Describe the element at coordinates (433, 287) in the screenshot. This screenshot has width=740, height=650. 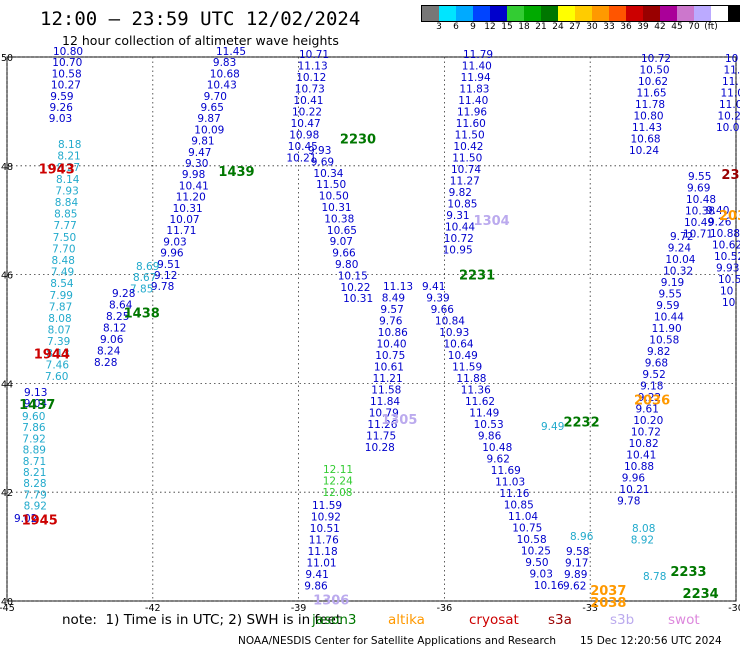
I see `wave-height-value: 9.41` at that location.